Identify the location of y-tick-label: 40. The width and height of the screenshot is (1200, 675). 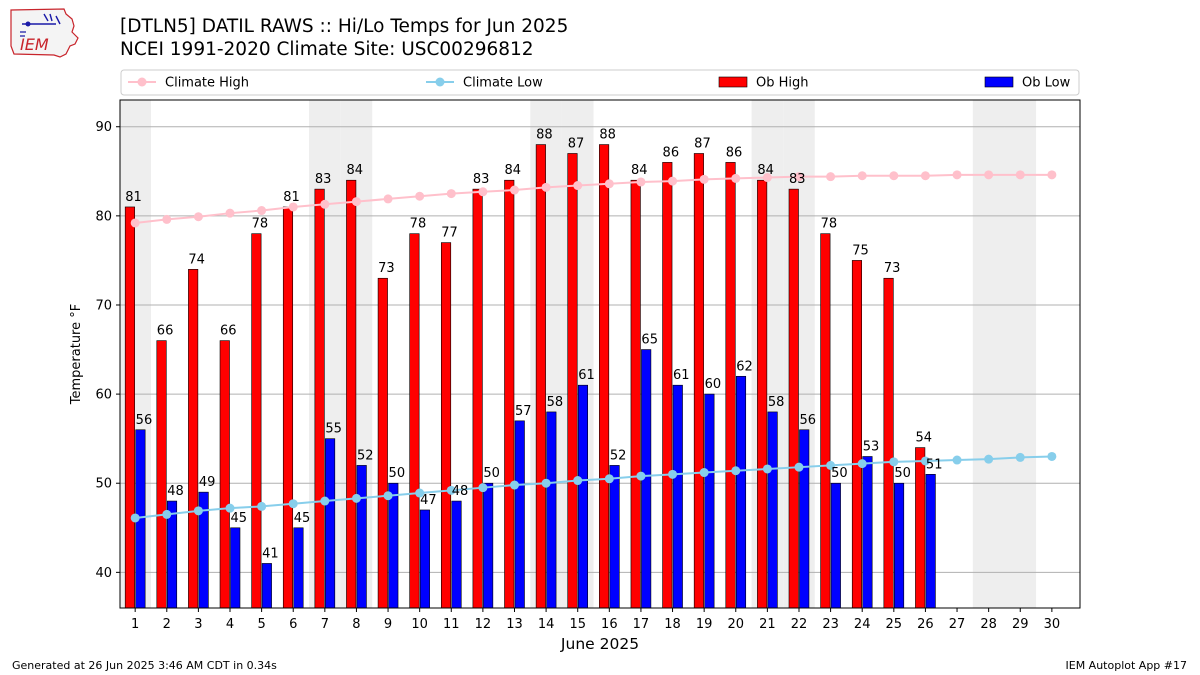
(103, 573).